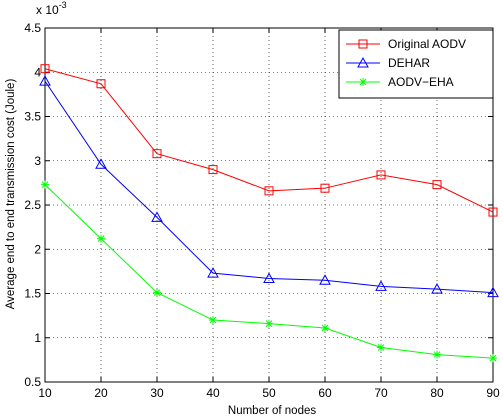  What do you see at coordinates (213, 393) in the screenshot?
I see `x-tick-label: 40` at bounding box center [213, 393].